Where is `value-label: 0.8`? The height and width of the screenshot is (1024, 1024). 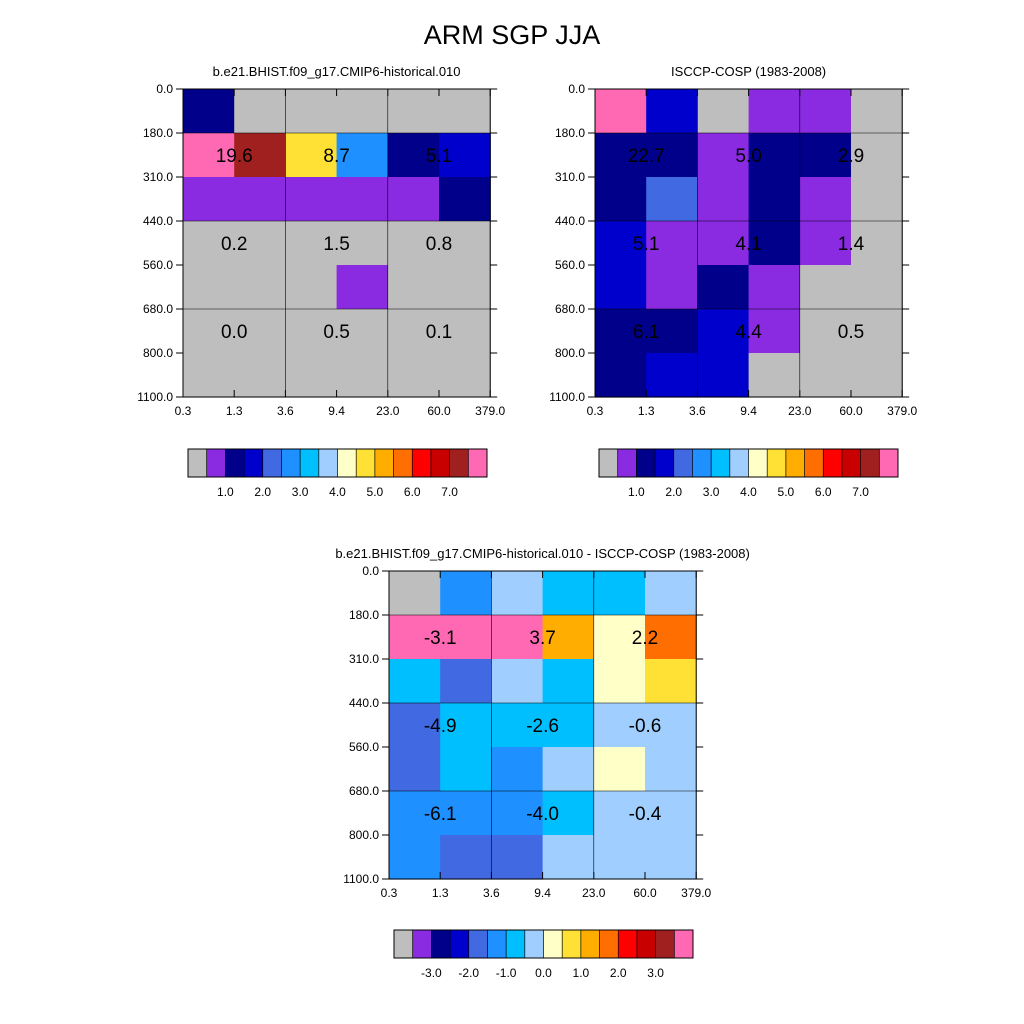 value-label: 0.8 is located at coordinates (439, 244).